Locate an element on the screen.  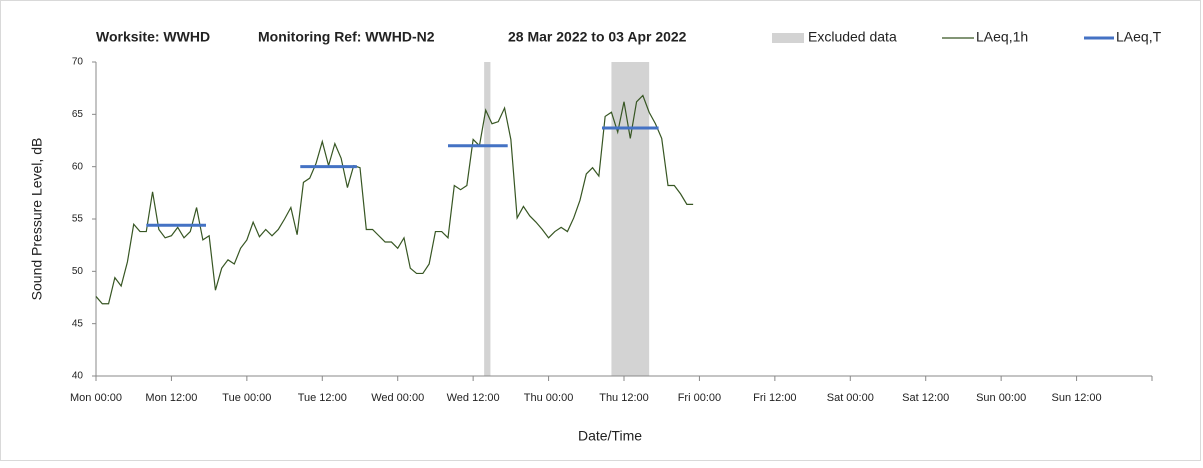
x-tick-label: Tue 00:00 is located at coordinates (246, 398).